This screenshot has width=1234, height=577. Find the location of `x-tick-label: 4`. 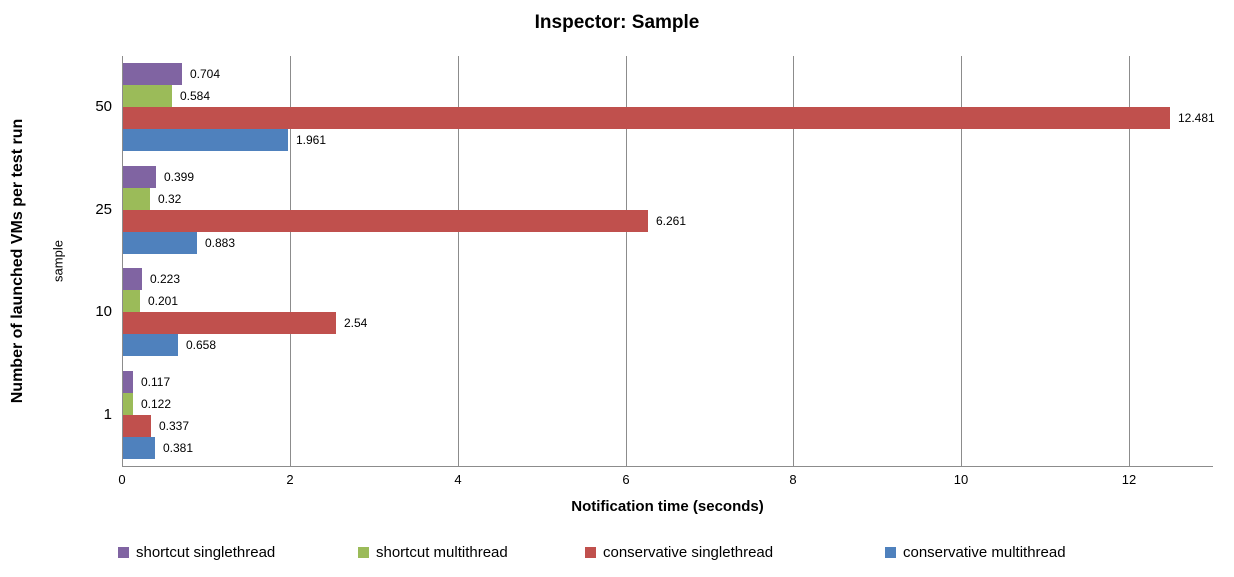

x-tick-label: 4 is located at coordinates (458, 479).